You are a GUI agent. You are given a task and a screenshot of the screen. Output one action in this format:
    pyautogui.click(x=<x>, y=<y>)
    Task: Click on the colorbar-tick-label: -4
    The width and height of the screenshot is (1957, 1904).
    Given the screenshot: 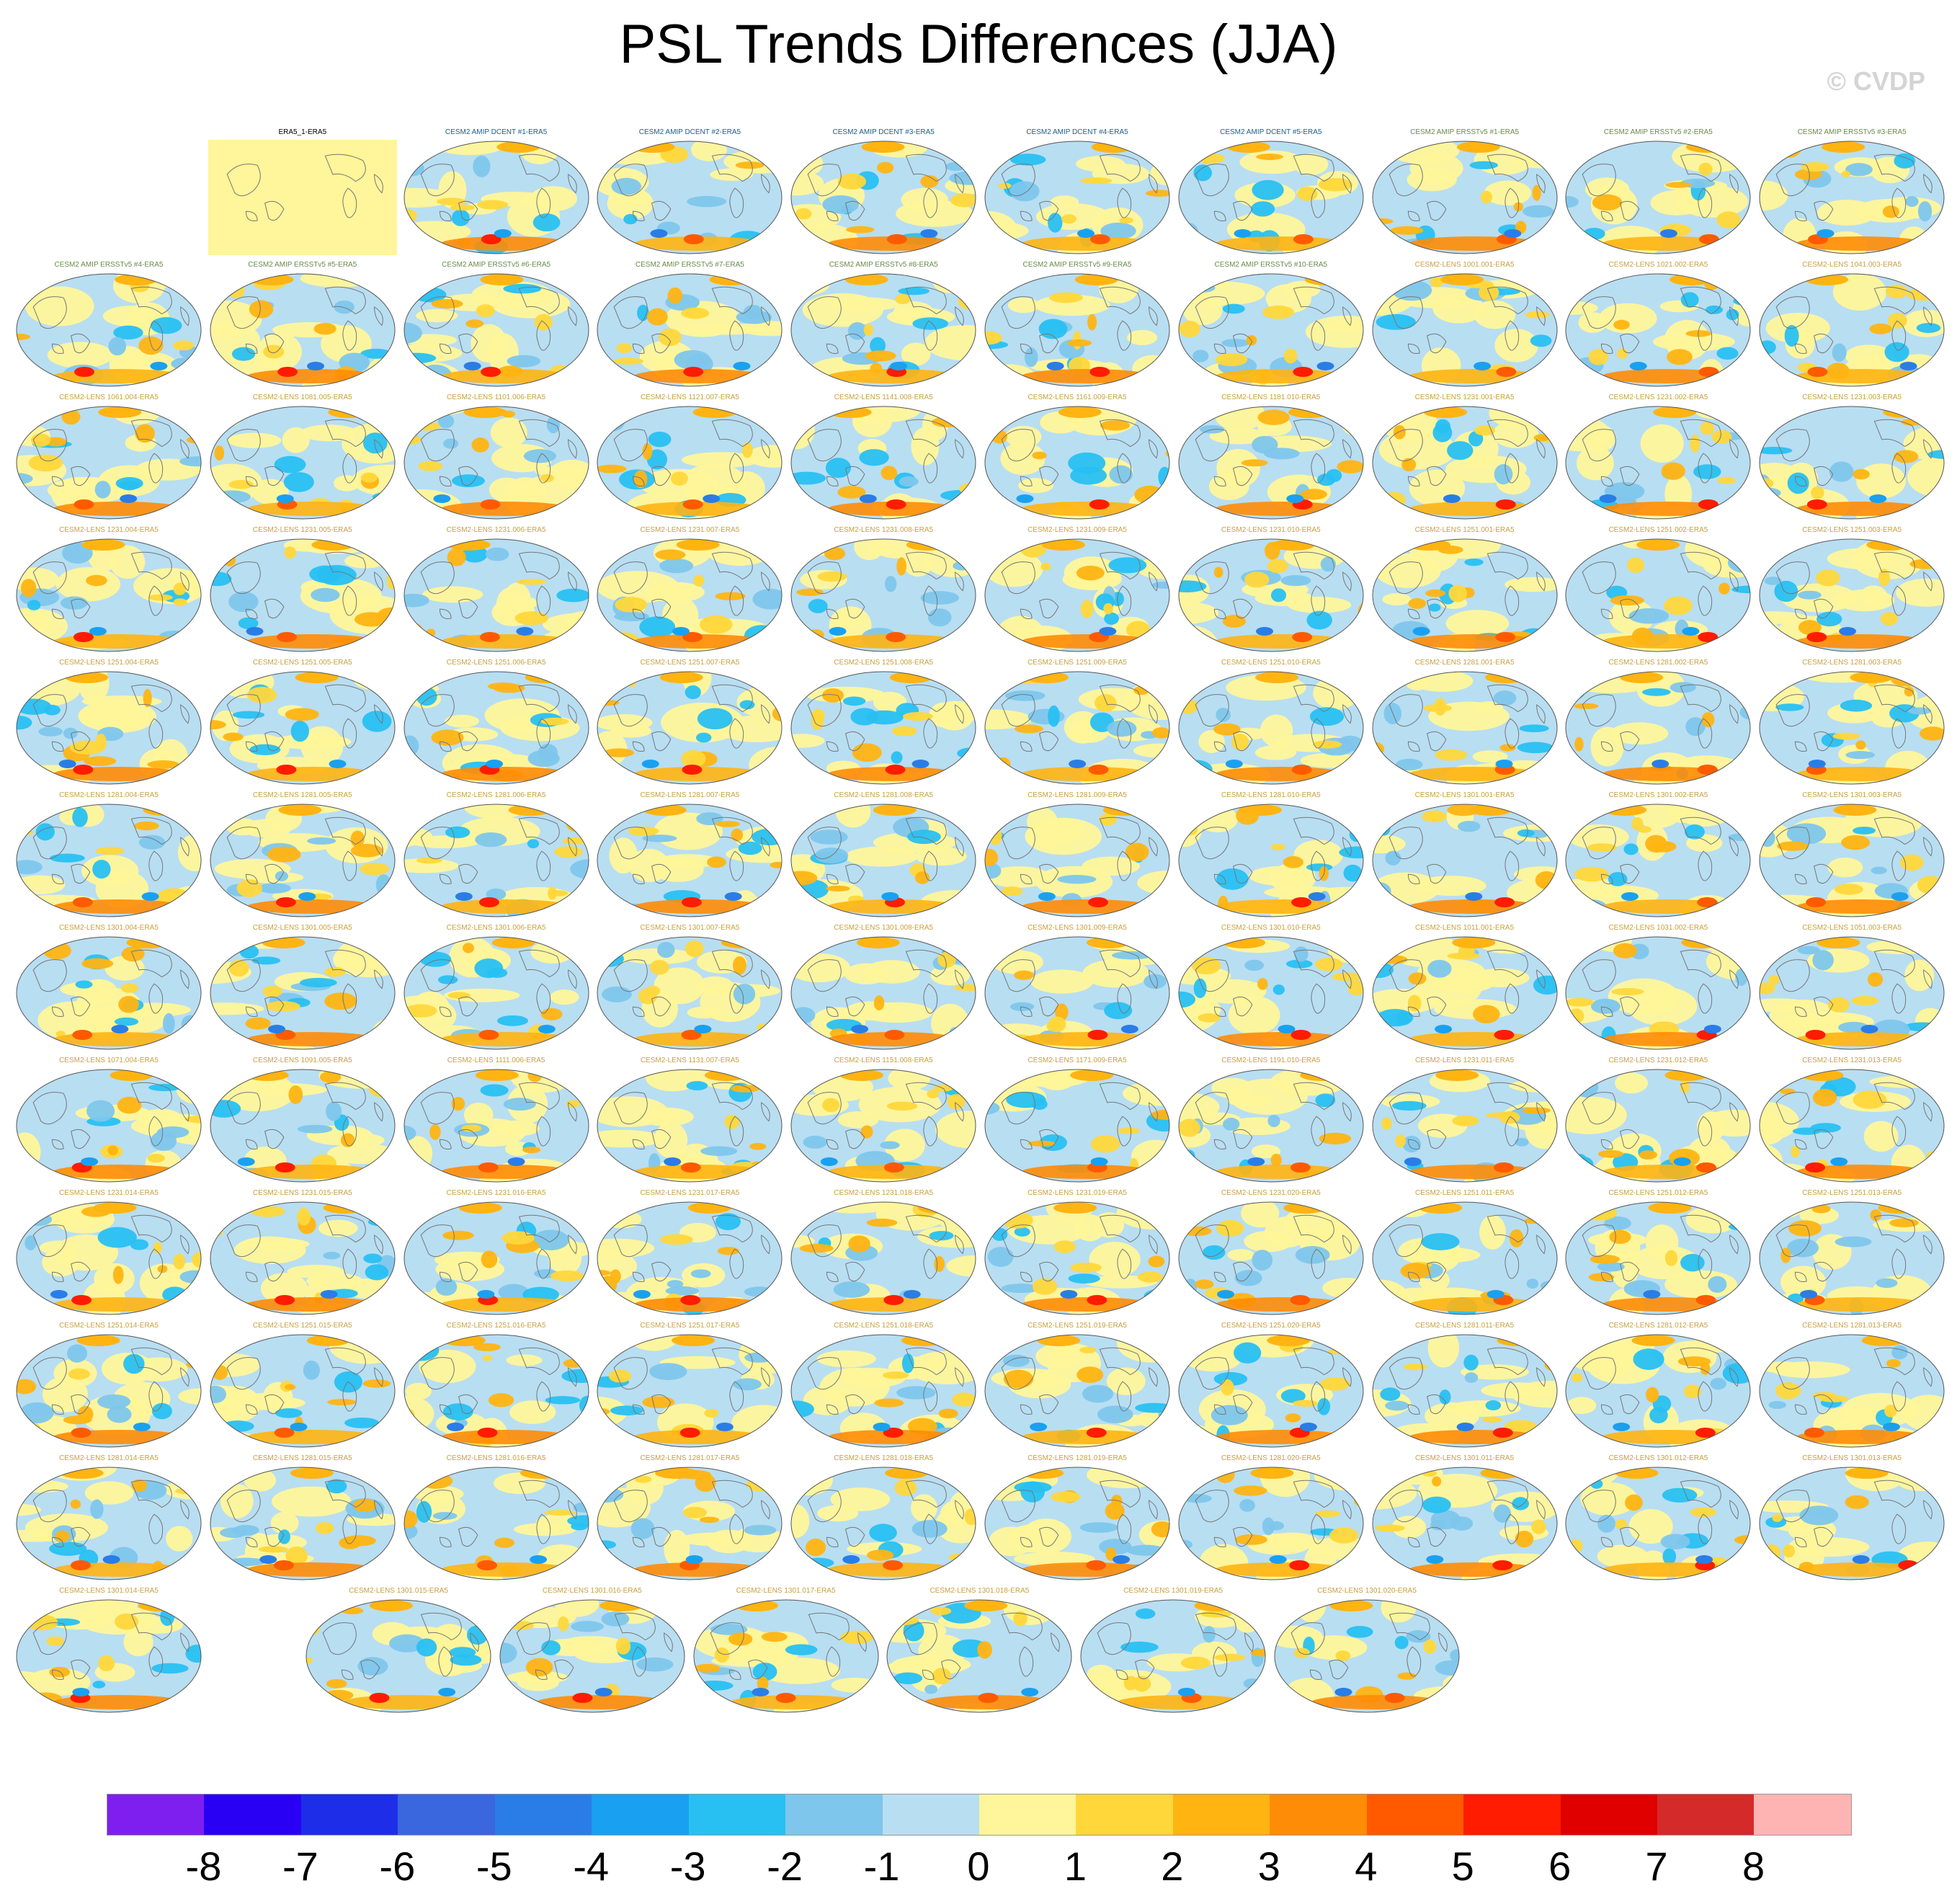 What is the action you would take?
    pyautogui.click(x=591, y=1866)
    